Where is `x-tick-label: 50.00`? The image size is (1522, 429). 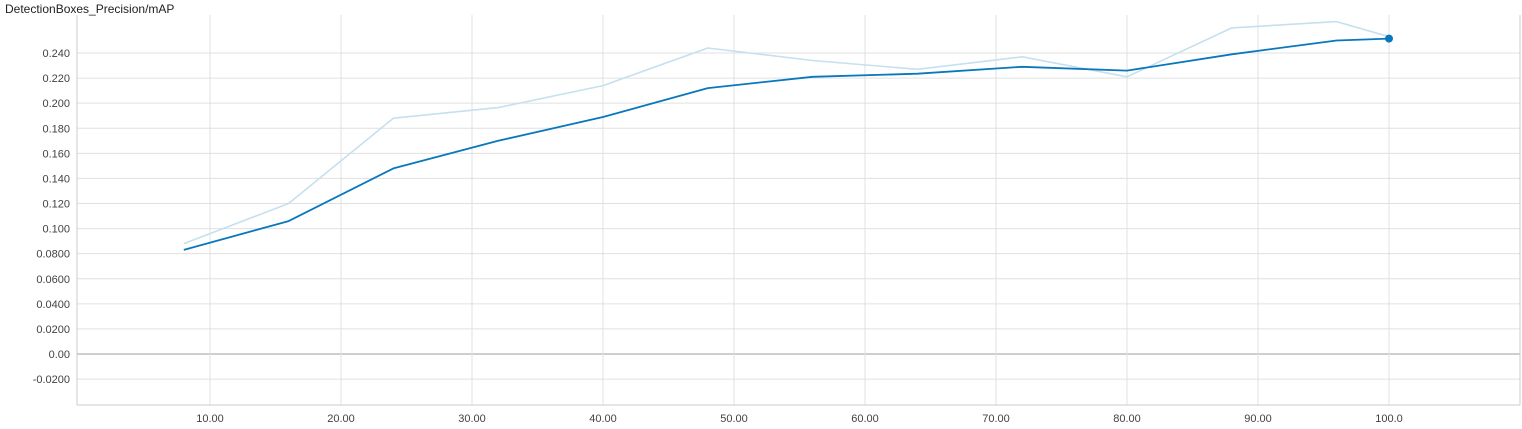
x-tick-label: 50.00 is located at coordinates (734, 419).